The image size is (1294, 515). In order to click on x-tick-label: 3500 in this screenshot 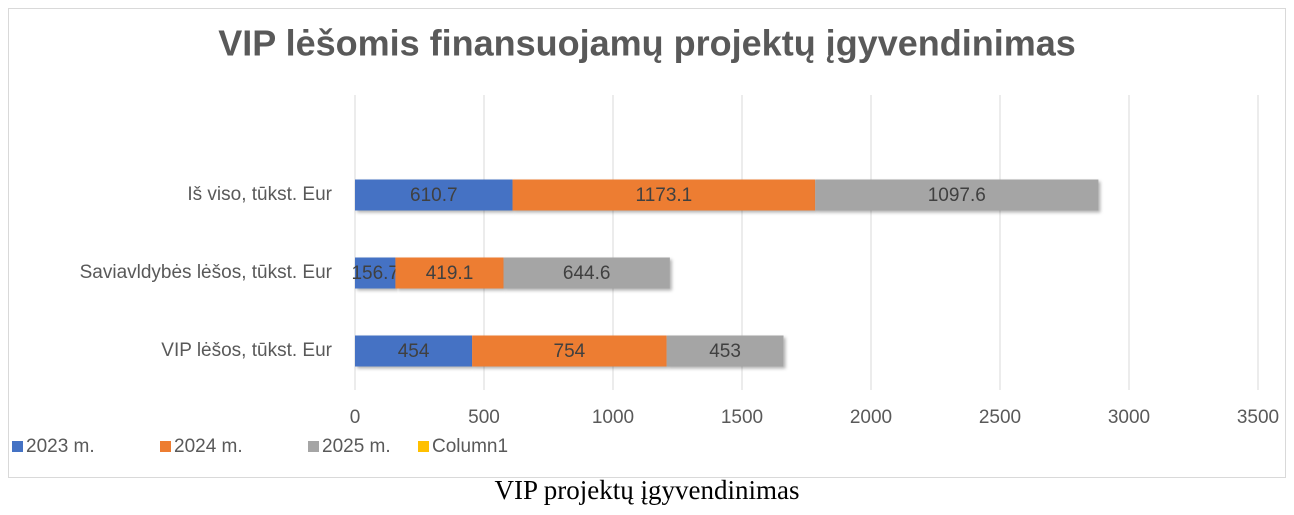, I will do `click(1258, 417)`.